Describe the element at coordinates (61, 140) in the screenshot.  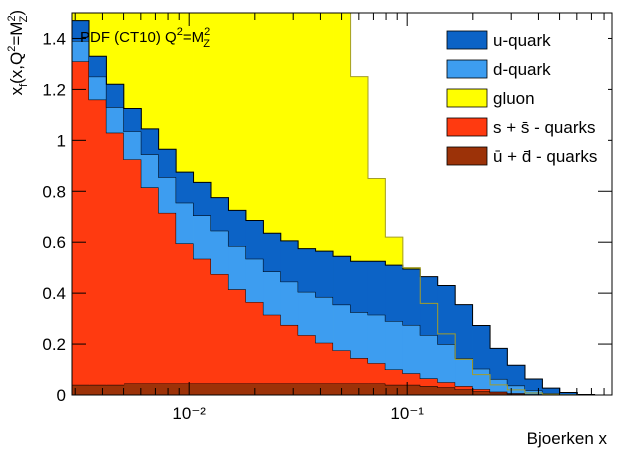
I see `y-tick-label: 1` at that location.